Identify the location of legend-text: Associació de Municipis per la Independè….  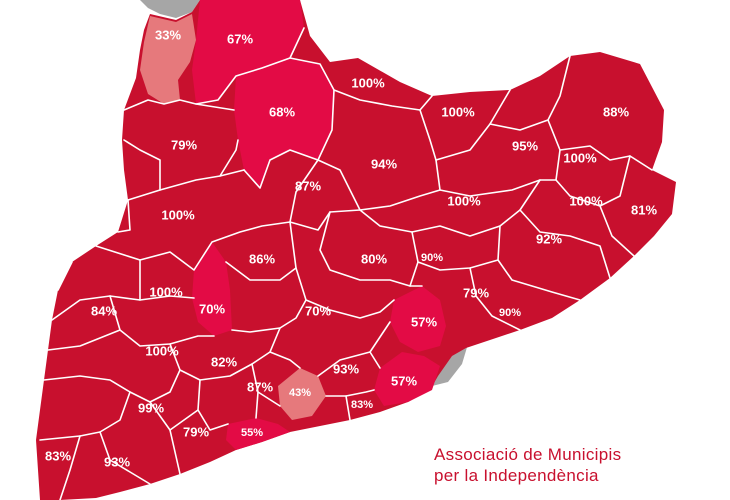
(527, 465).